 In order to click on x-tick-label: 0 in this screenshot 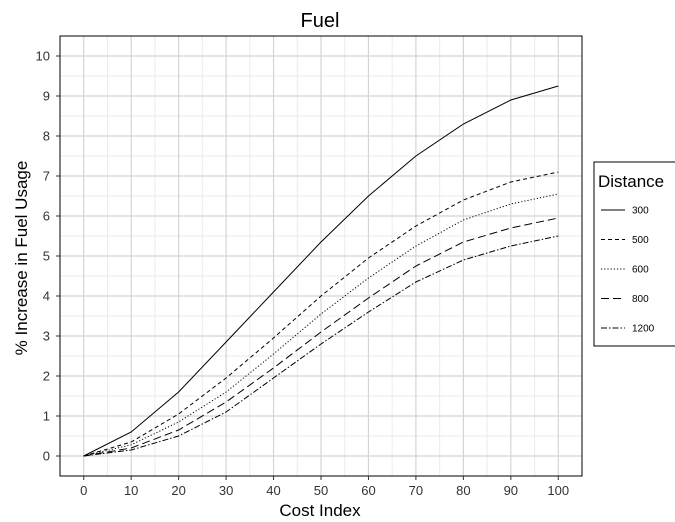, I will do `click(83, 490)`.